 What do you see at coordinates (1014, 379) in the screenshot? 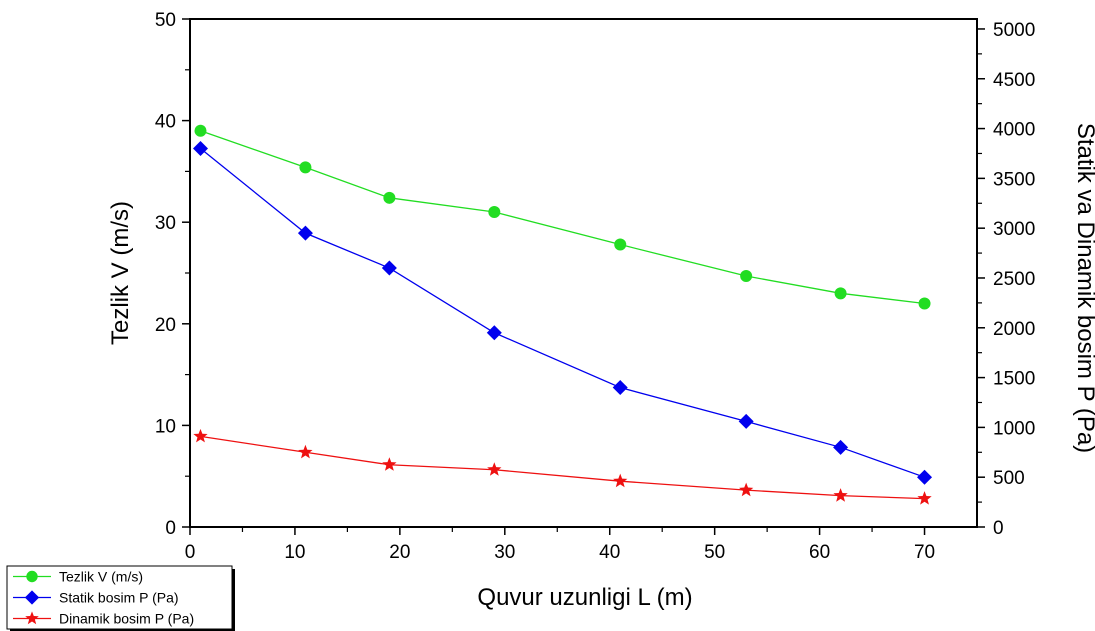
I see `y-right-tick-label: 1500` at bounding box center [1014, 379].